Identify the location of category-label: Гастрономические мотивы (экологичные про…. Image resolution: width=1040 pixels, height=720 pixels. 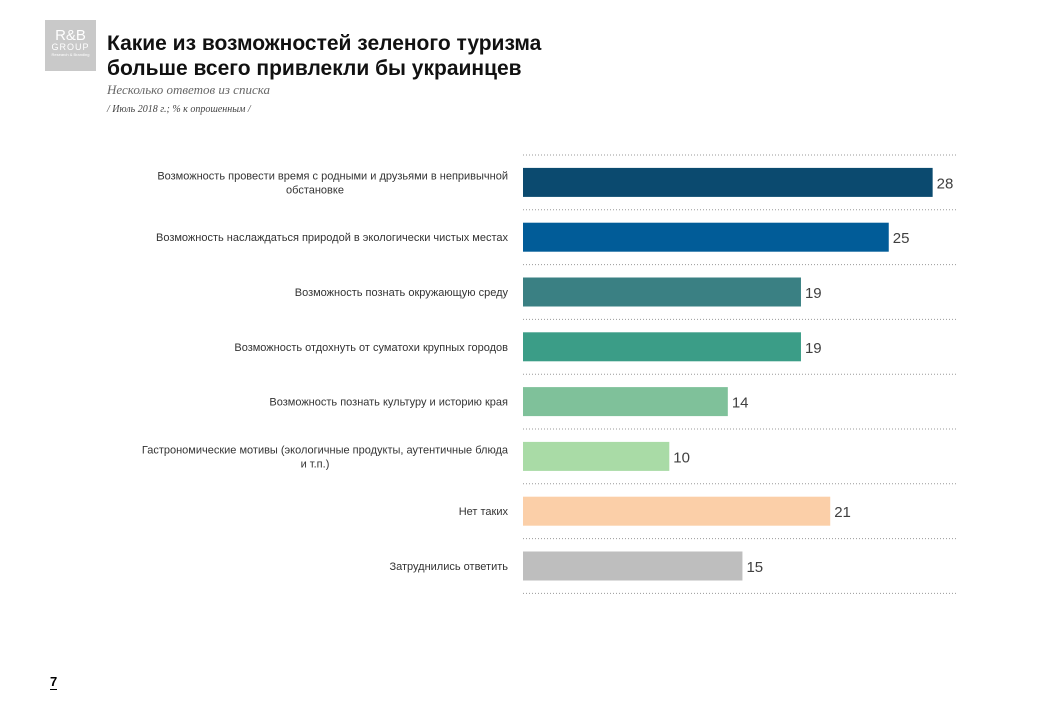
(325, 450).